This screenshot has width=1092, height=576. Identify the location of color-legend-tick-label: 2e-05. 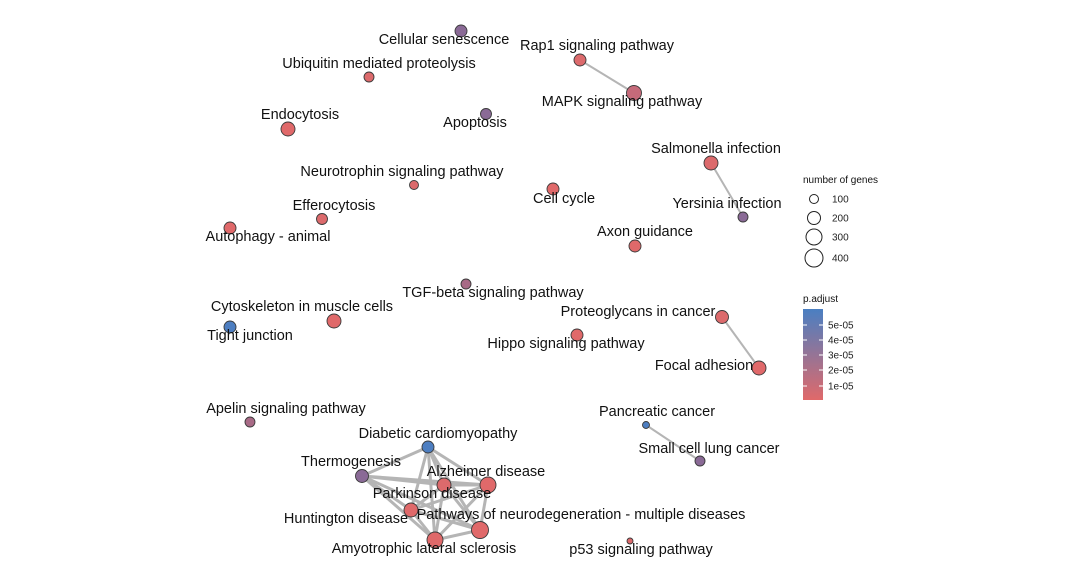
(841, 371).